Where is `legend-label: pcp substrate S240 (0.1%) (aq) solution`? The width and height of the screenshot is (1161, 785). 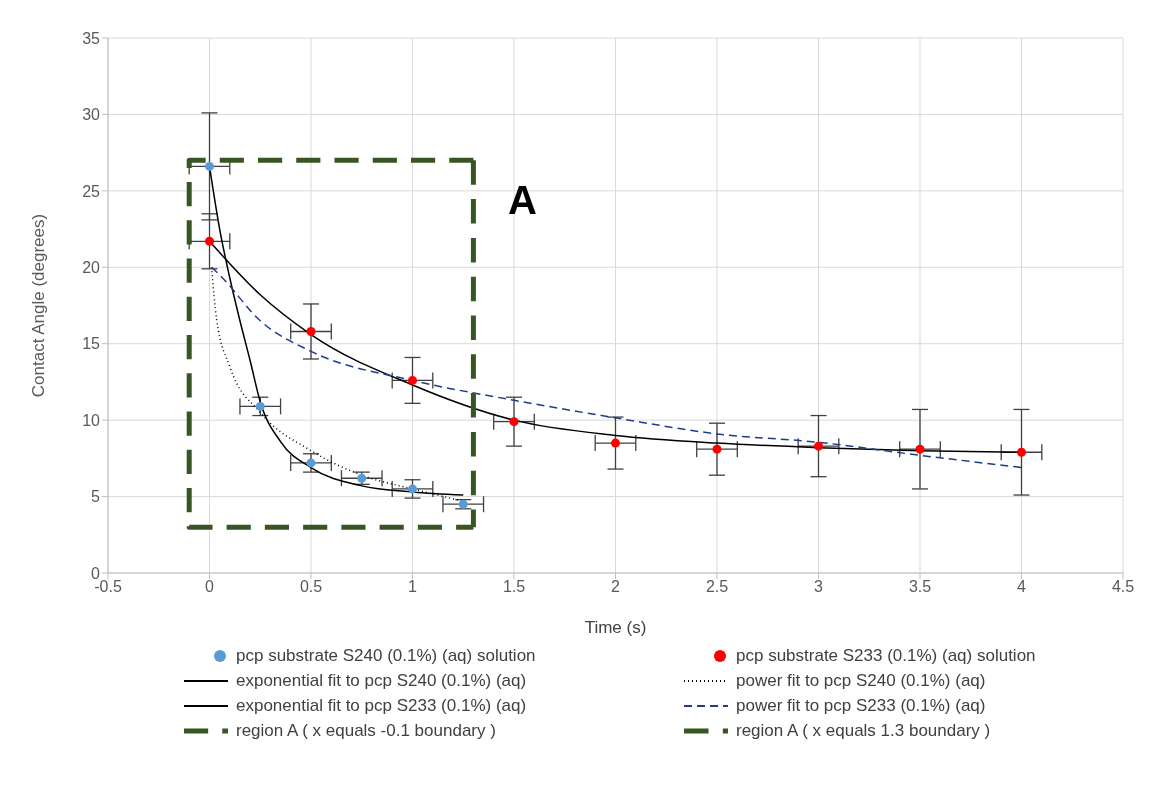 legend-label: pcp substrate S240 (0.1%) (aq) solution is located at coordinates (386, 655).